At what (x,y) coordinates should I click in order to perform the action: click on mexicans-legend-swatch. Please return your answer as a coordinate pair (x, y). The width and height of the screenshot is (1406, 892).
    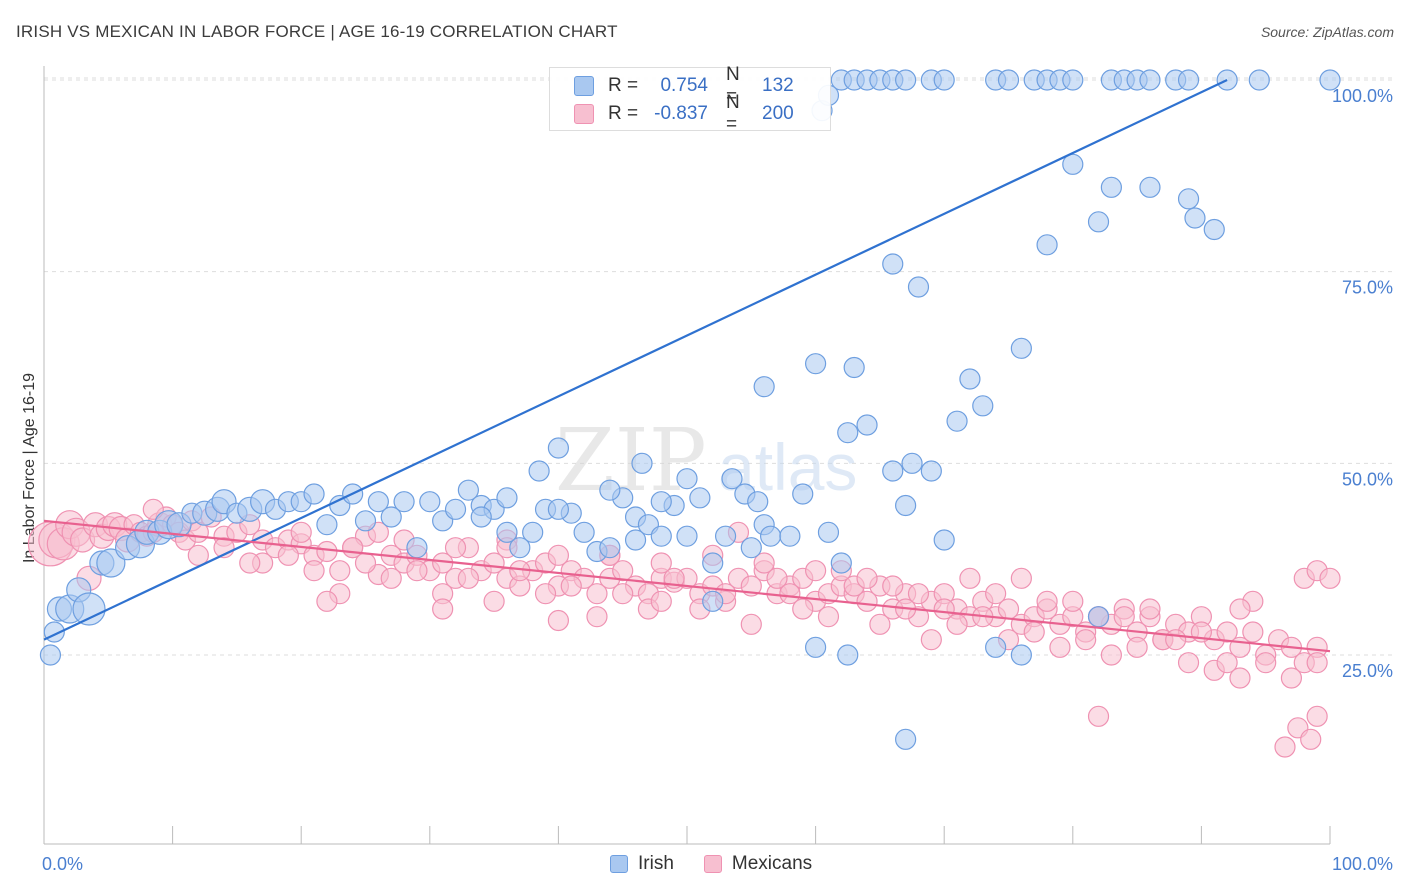
    Looking at the image, I should click on (712, 864).